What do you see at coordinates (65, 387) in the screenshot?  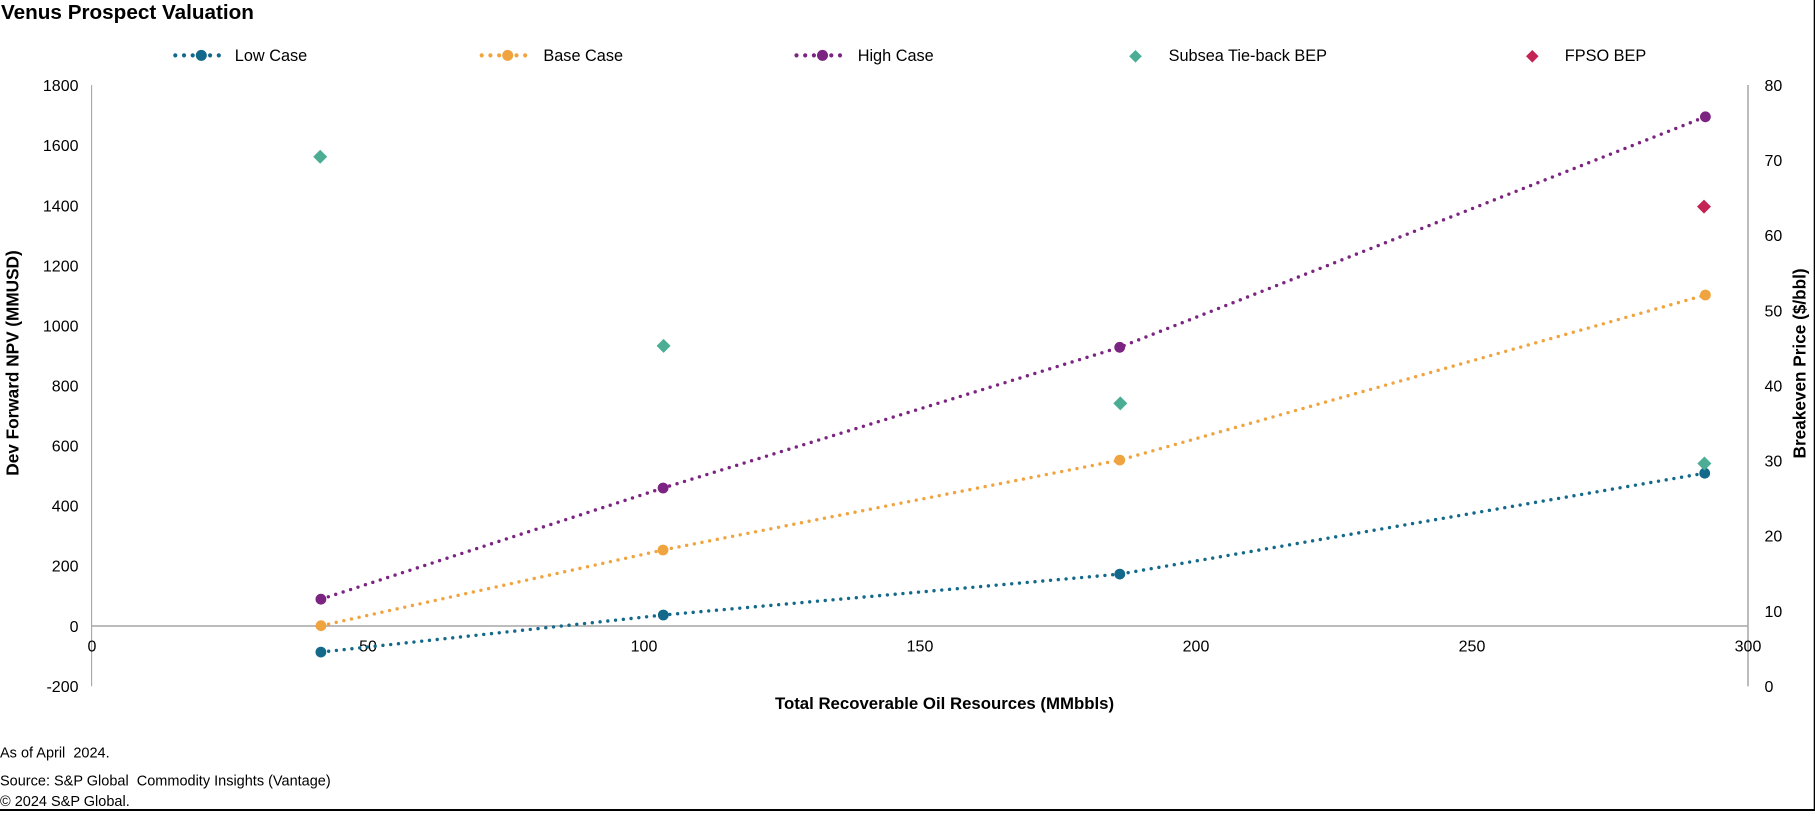 I see `svg-text: 800` at bounding box center [65, 387].